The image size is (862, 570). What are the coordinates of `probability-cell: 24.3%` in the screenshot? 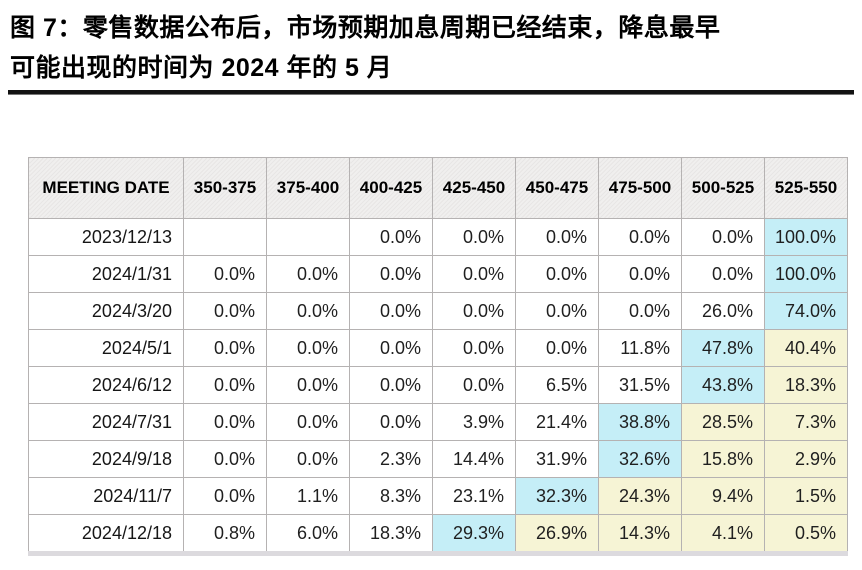 It's located at (640, 496).